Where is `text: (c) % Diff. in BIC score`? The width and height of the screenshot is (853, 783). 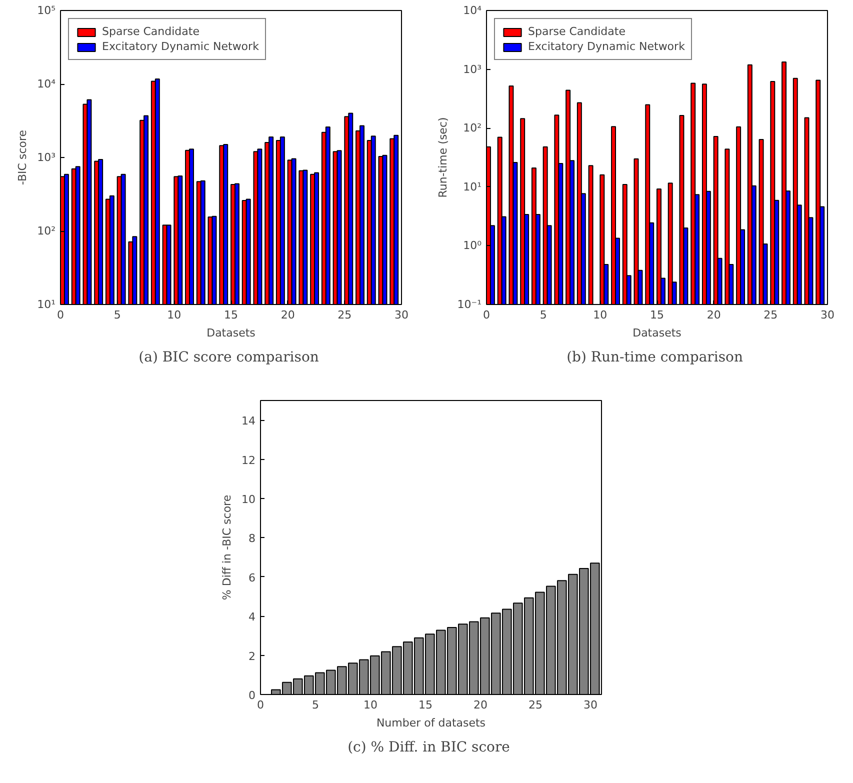
text: (c) % Diff. in BIC score is located at coordinates (429, 748).